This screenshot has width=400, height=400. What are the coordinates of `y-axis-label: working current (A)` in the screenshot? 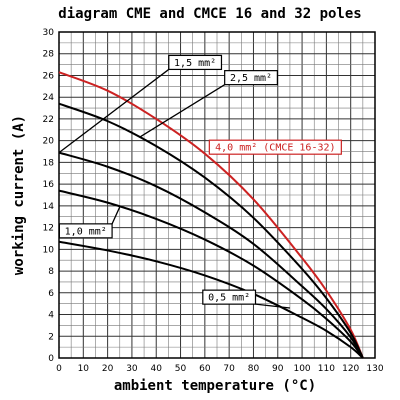 It's located at (19, 195).